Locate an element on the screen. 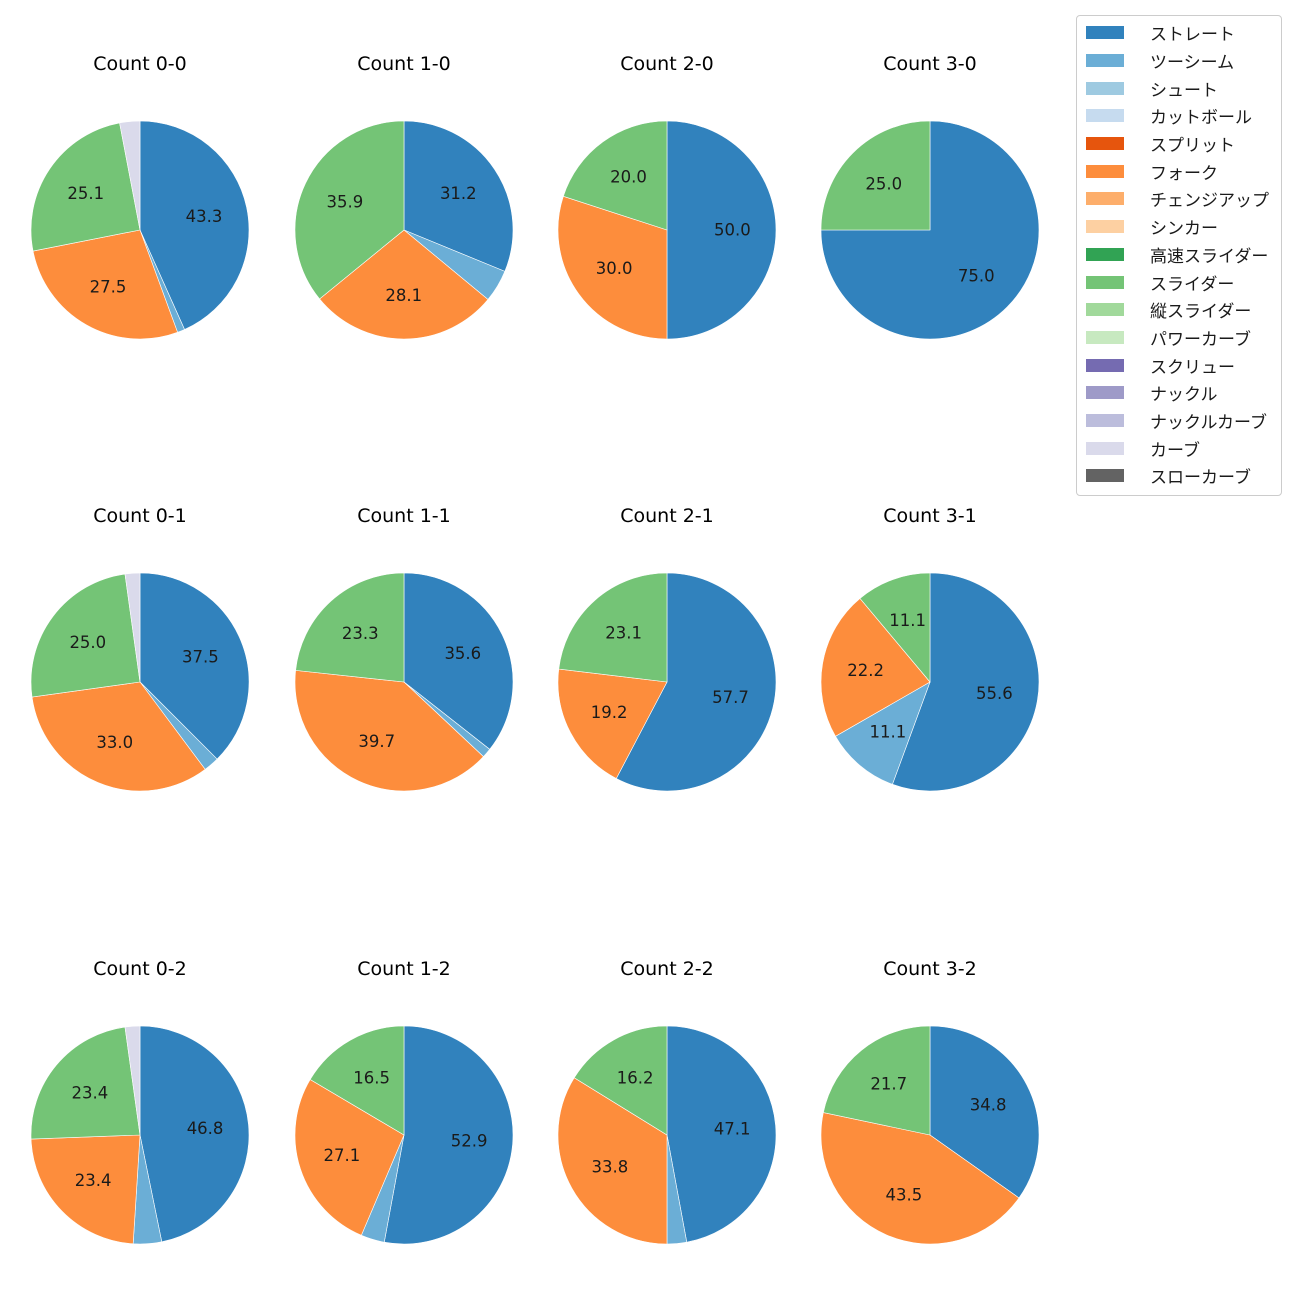 This screenshot has width=1300, height=1300. legend-item: ストレート is located at coordinates (1179, 33).